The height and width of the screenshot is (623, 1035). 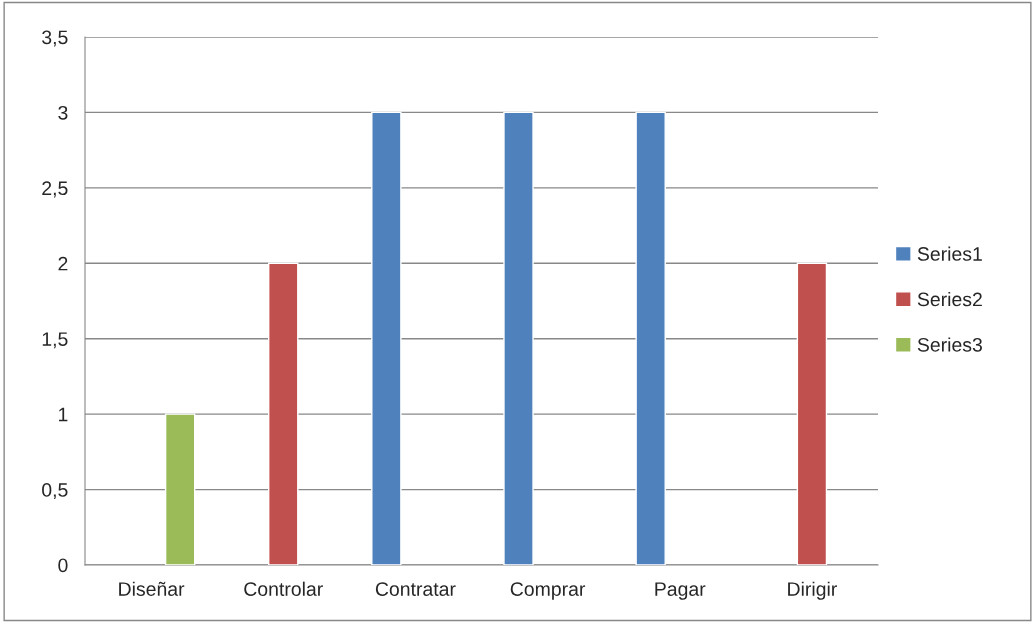 I want to click on y-tick-label: 0, so click(x=63, y=565).